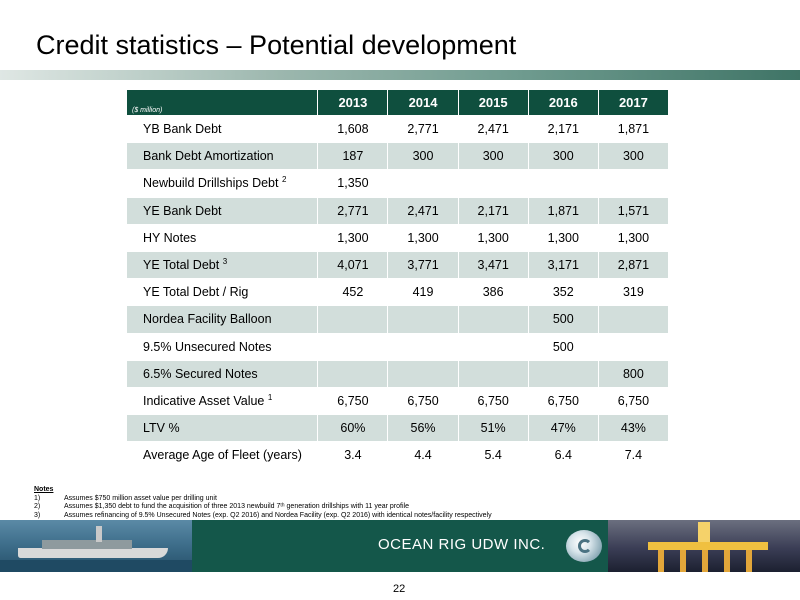 The height and width of the screenshot is (600, 800). Describe the element at coordinates (563, 455) in the screenshot. I see `table-cell: 6.4` at that location.